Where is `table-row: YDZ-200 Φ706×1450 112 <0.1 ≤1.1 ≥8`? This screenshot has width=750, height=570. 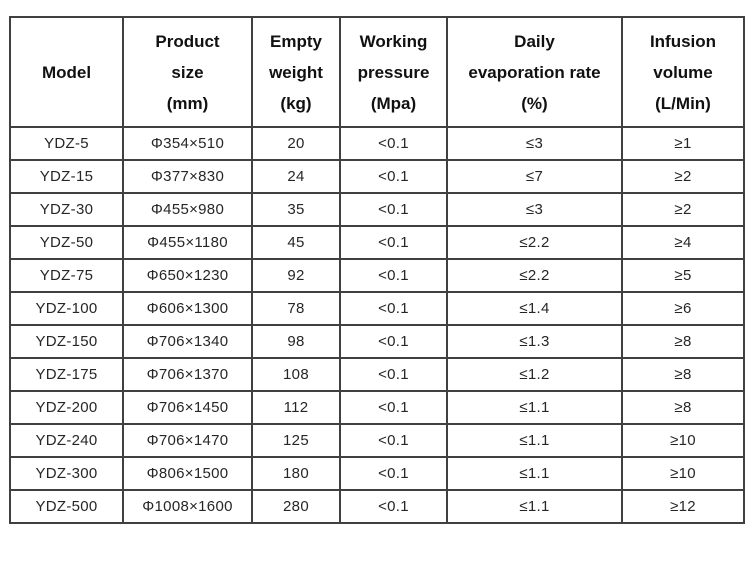 table-row: YDZ-200 Φ706×1450 112 <0.1 ≤1.1 ≥8 is located at coordinates (377, 407).